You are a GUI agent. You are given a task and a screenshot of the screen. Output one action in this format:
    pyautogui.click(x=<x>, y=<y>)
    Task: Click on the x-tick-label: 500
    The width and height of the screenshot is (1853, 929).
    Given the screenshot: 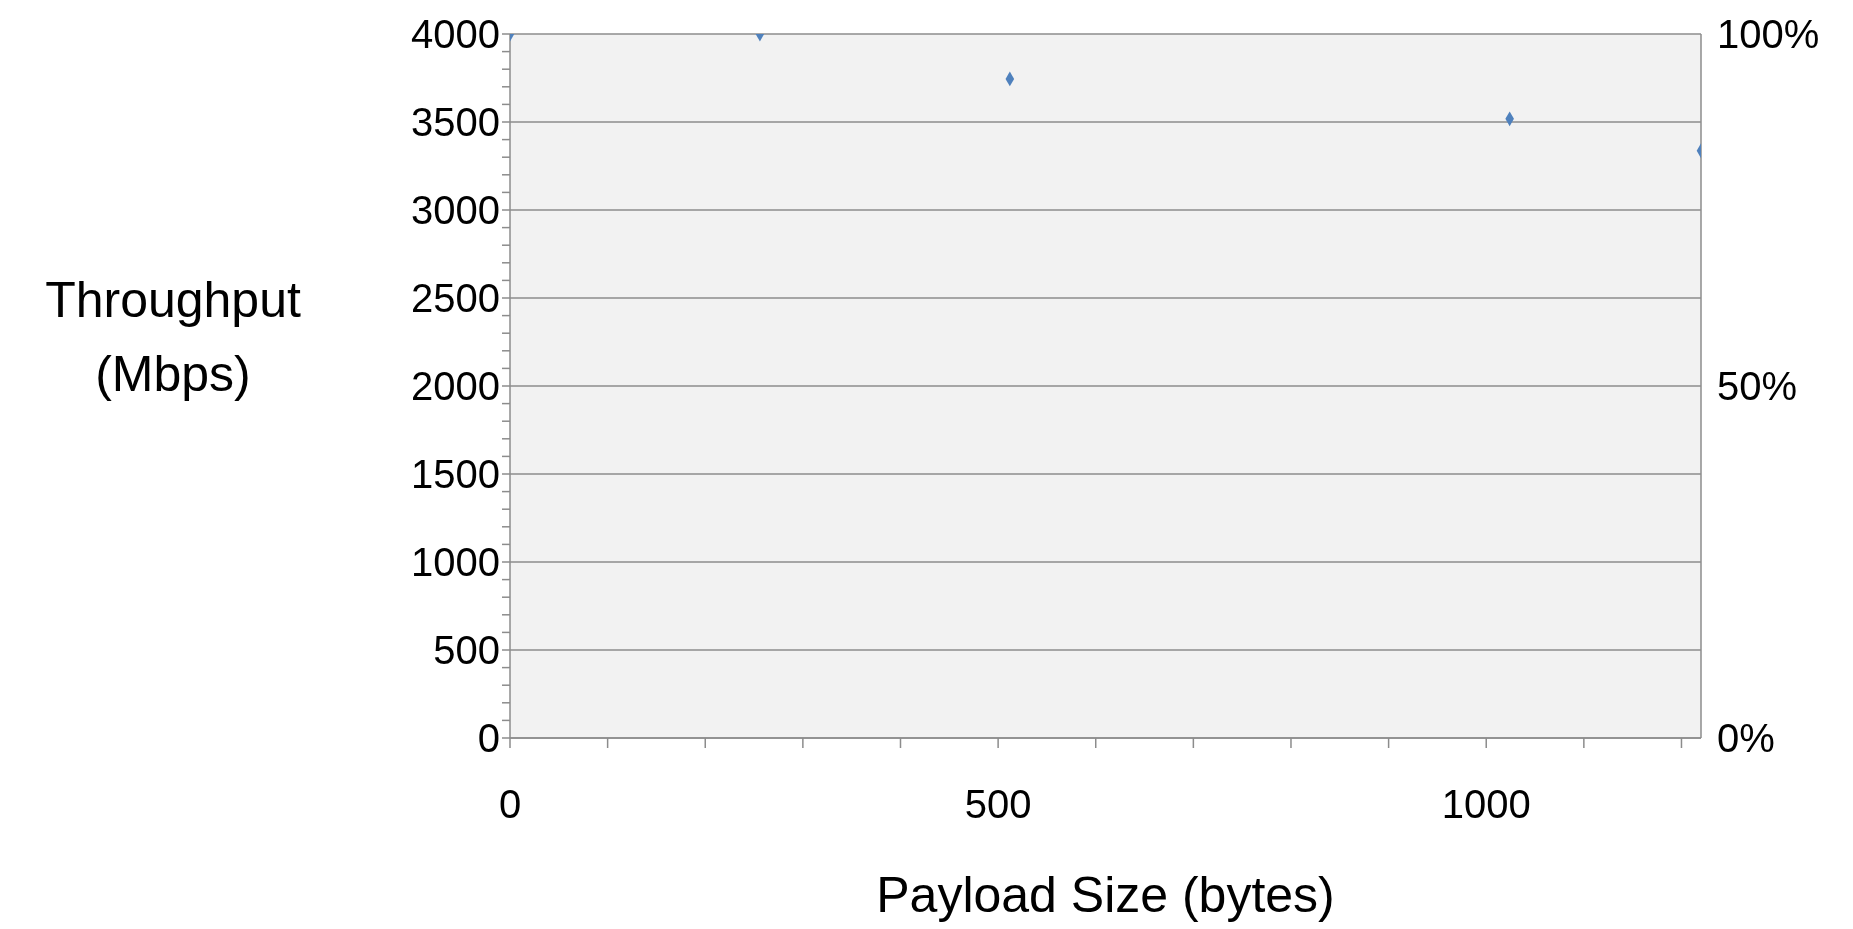 What is the action you would take?
    pyautogui.click(x=998, y=804)
    